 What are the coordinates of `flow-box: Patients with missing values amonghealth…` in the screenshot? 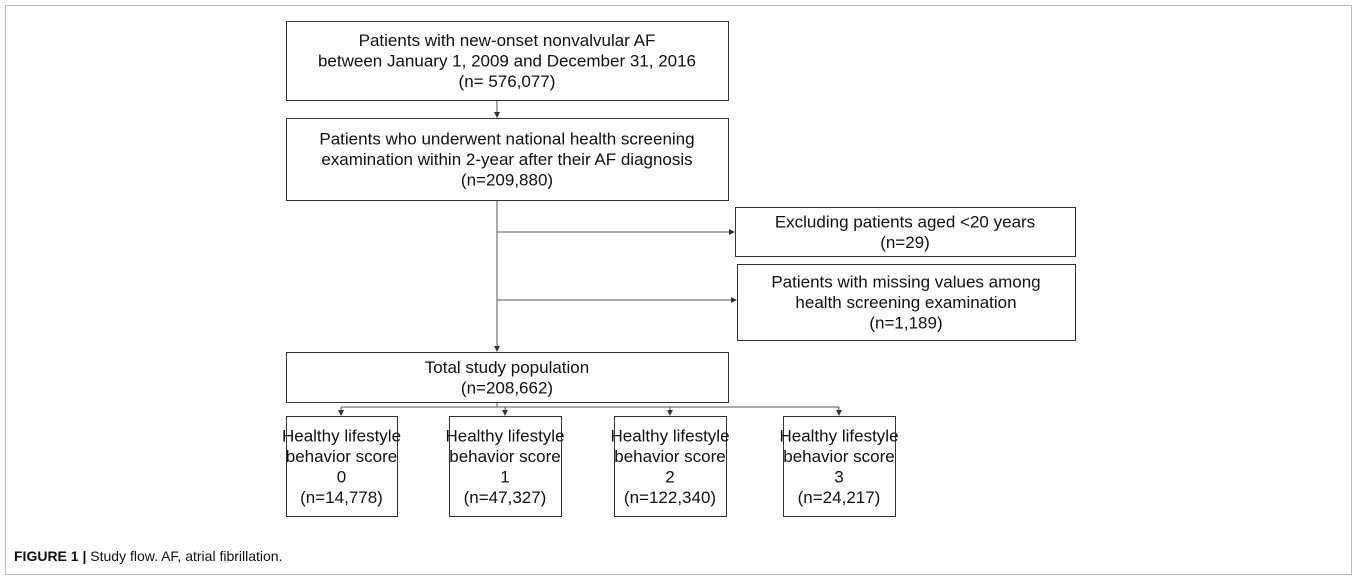 It's located at (906, 302).